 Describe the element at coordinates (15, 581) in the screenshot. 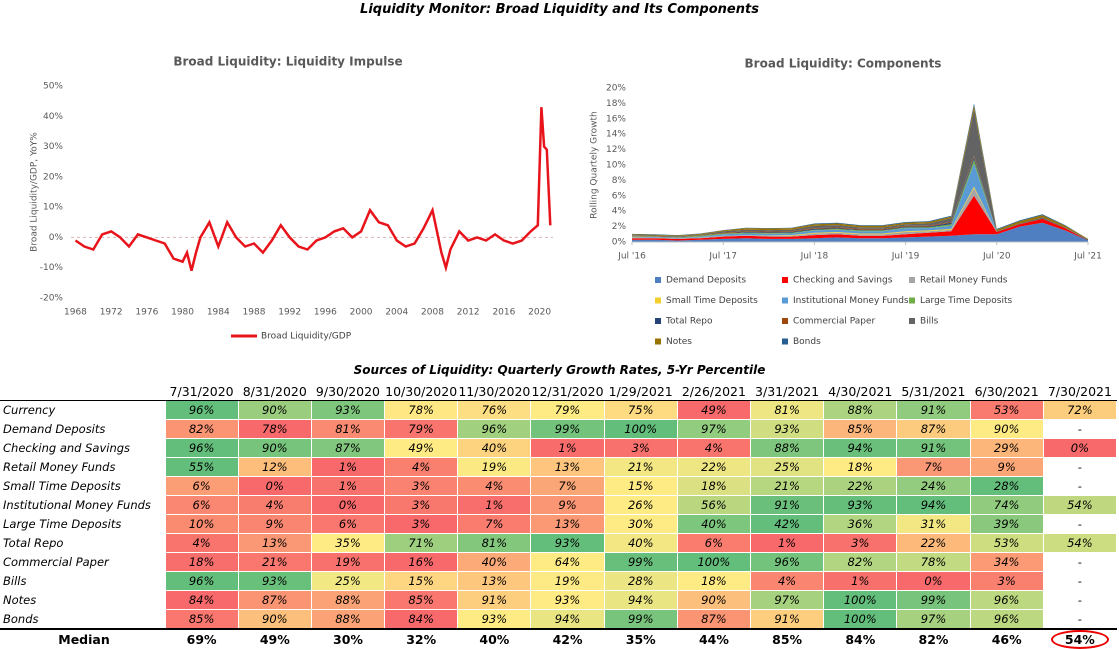

I see `row-label: Bills` at that location.